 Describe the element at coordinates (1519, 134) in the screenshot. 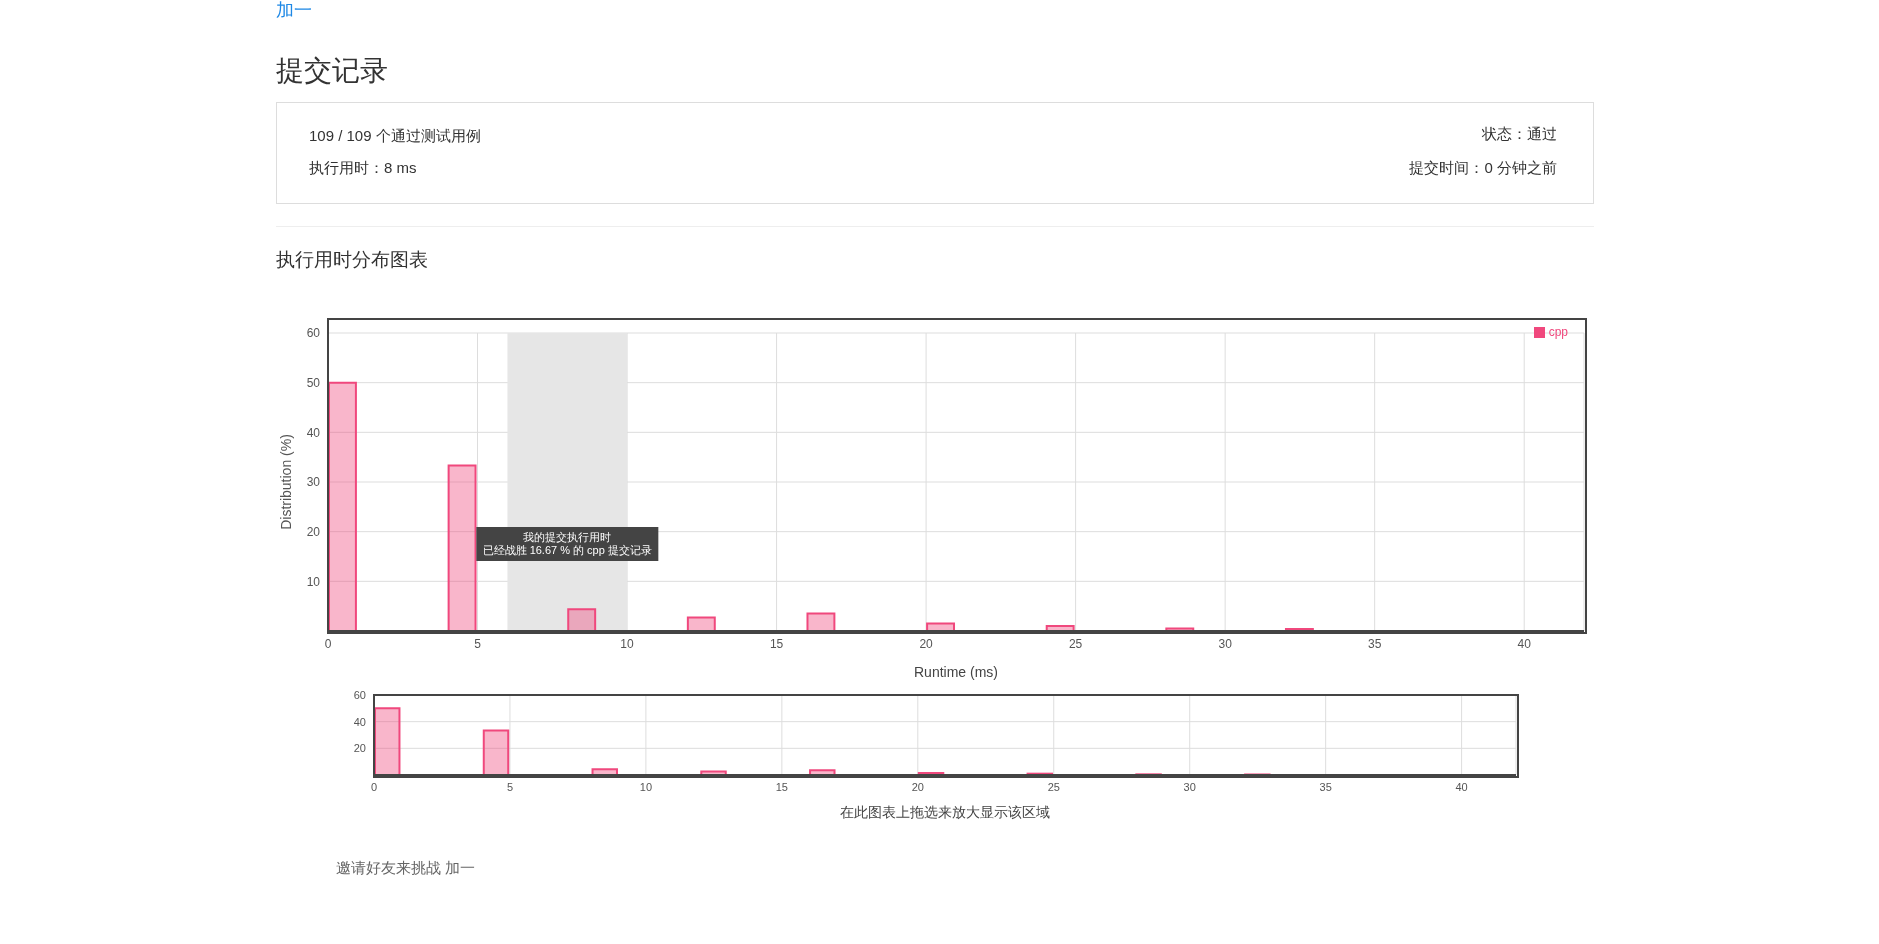

I see `text: 状态：通过` at that location.